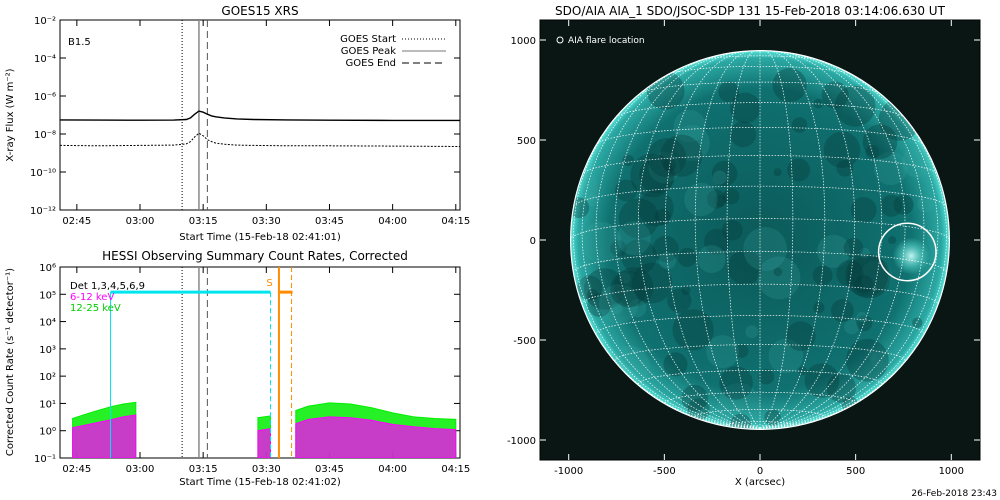  What do you see at coordinates (260, 128) in the screenshot?
I see `goes-series` at bounding box center [260, 128].